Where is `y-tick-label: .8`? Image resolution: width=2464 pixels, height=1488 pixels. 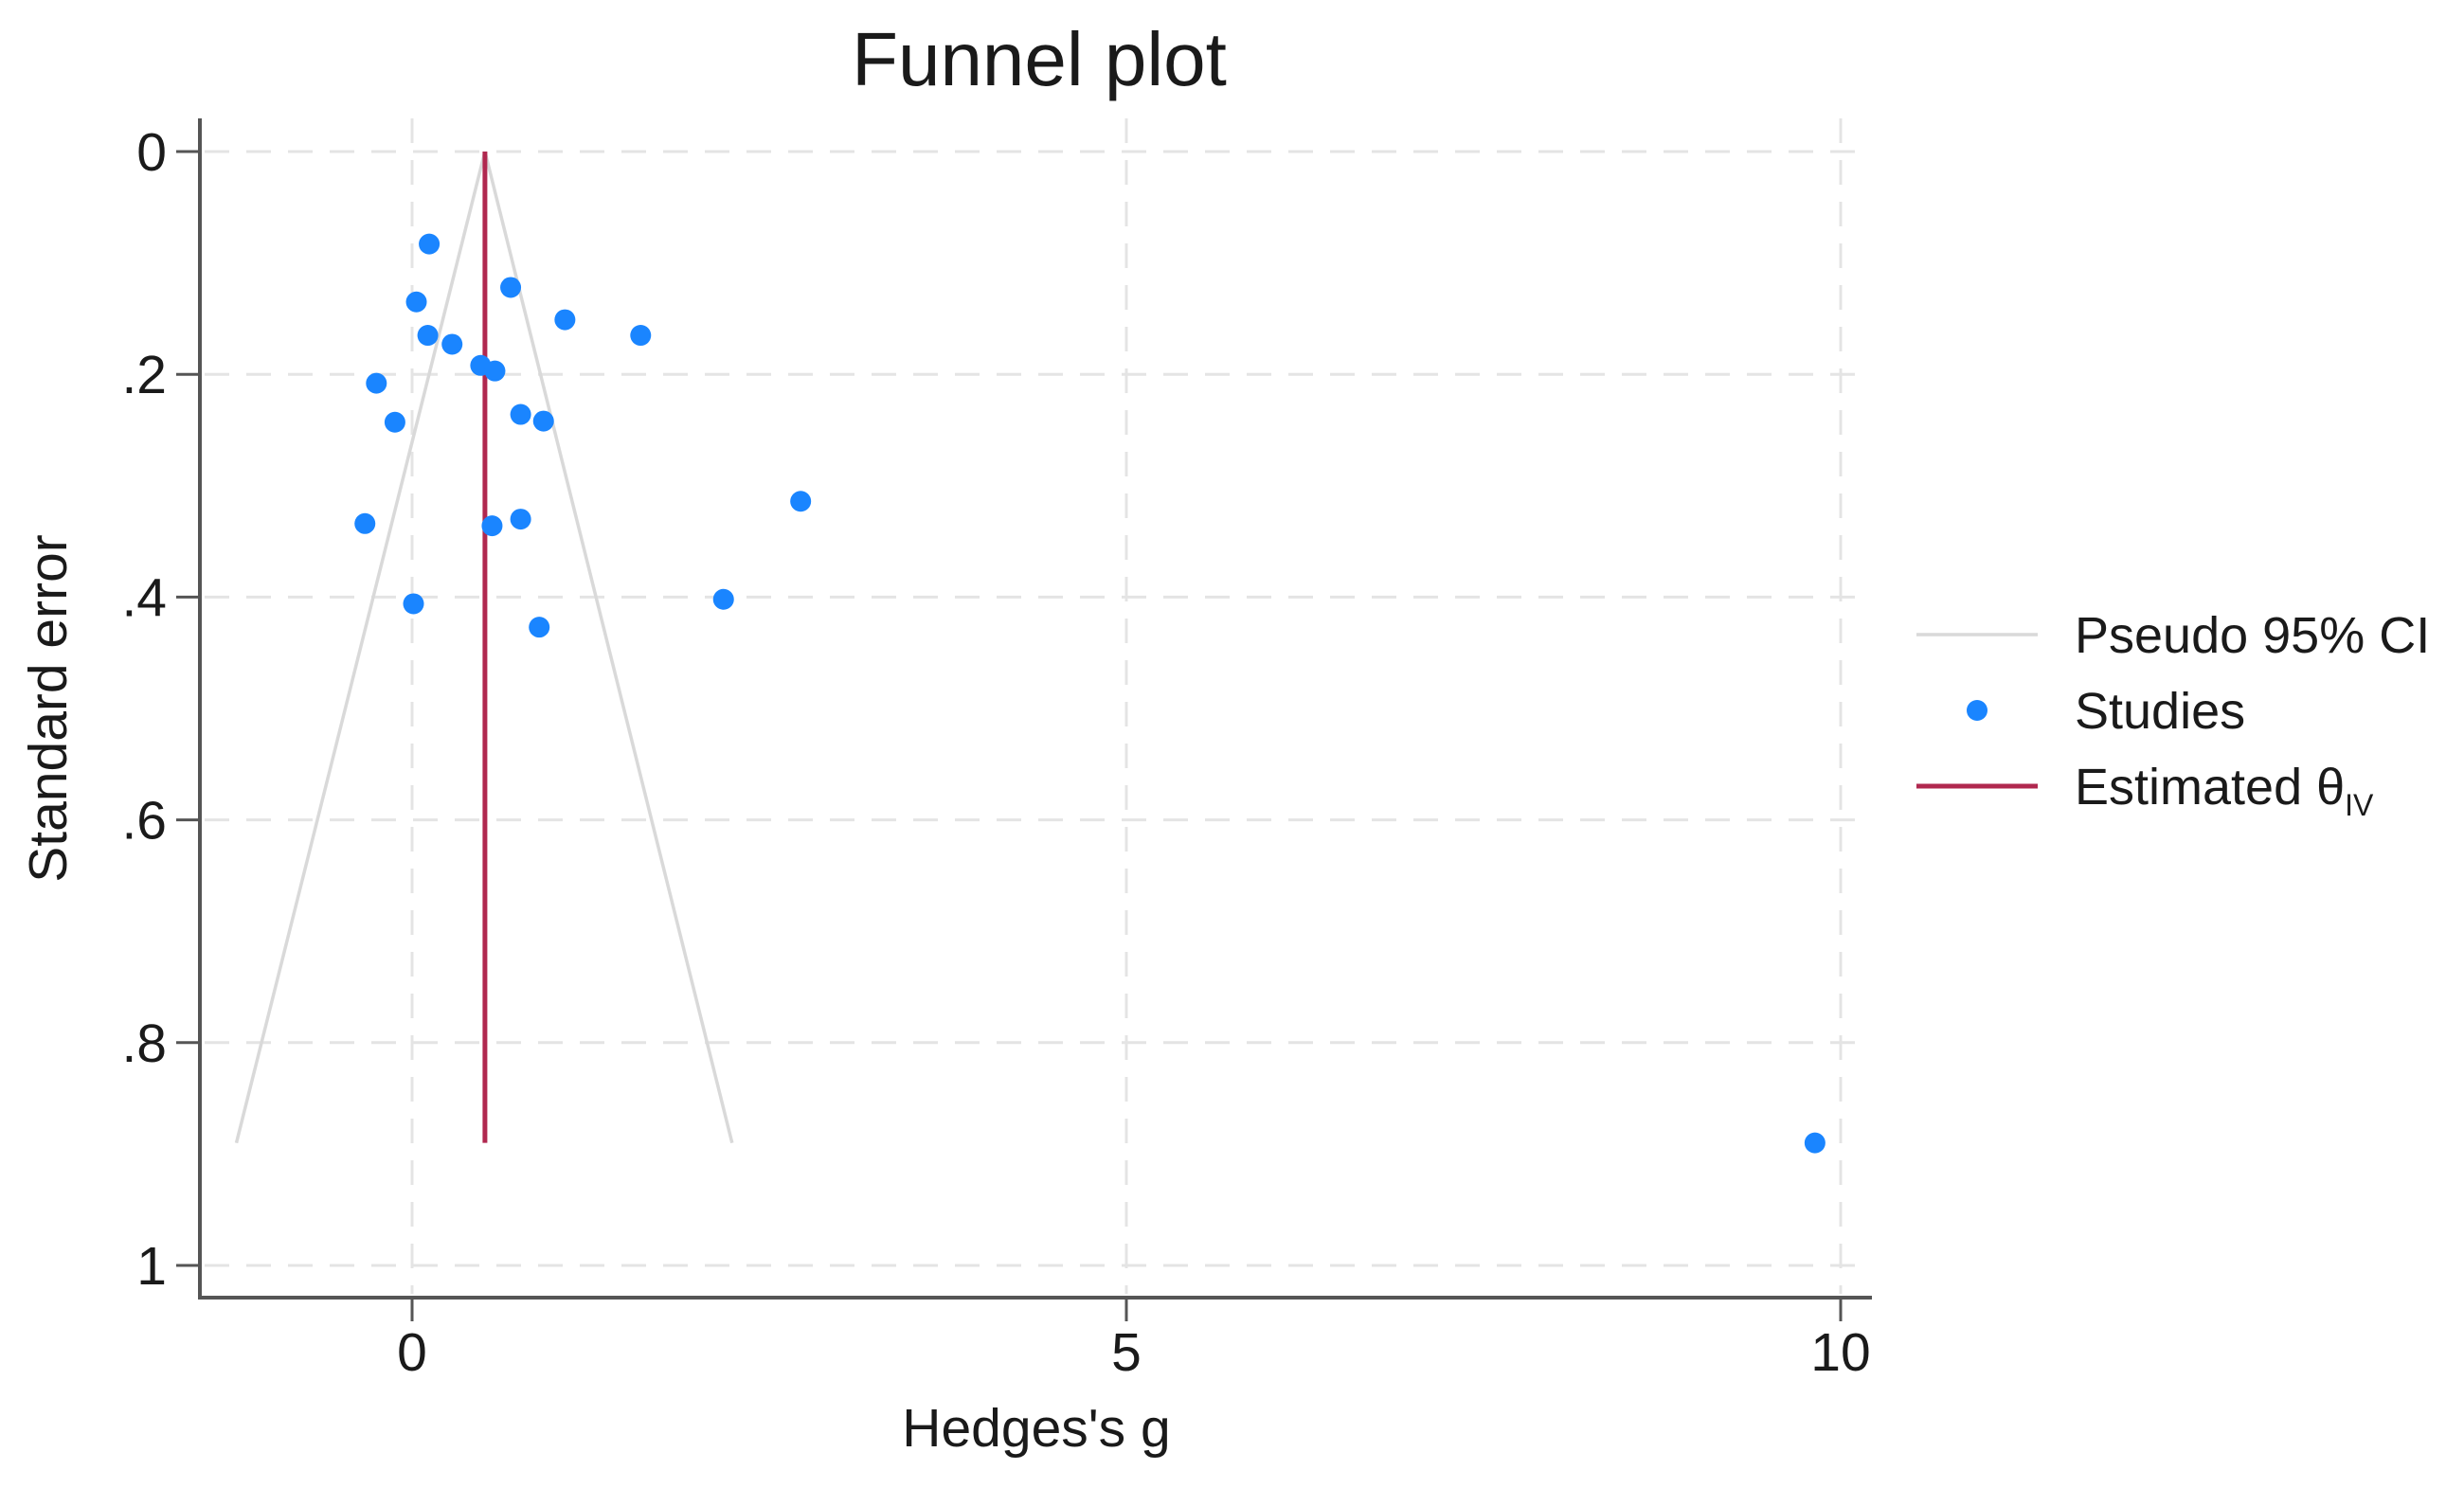
y-tick-label: .8 is located at coordinates (144, 1043).